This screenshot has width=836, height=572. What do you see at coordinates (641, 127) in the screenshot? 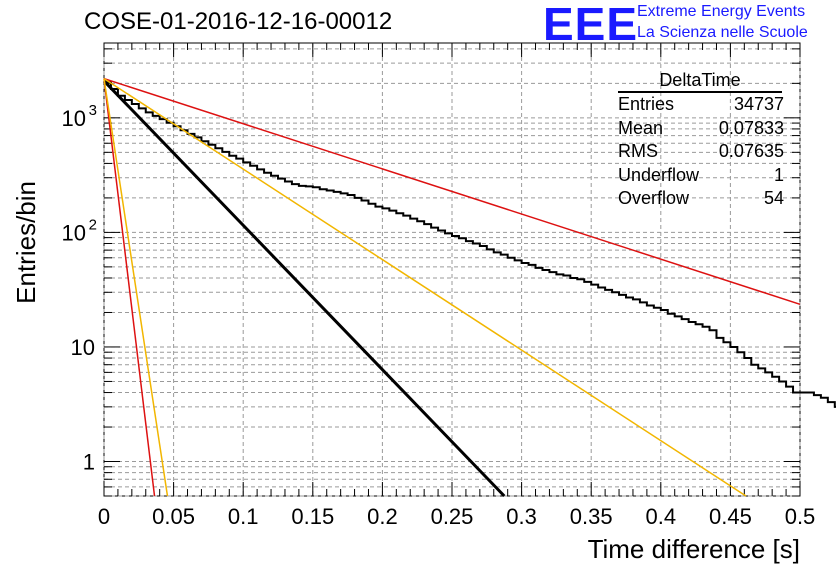
I see `stats-label: Mean` at bounding box center [641, 127].